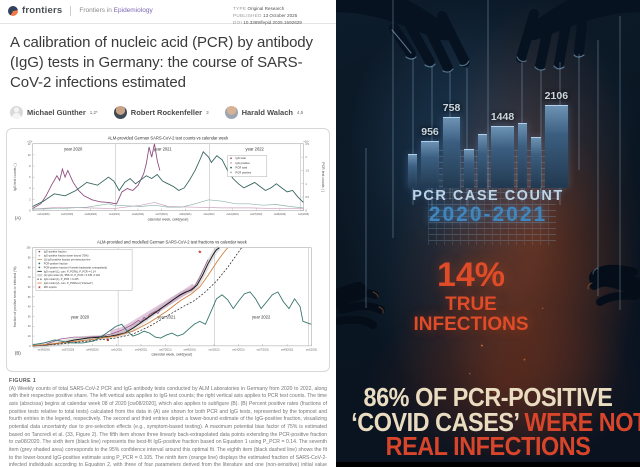 Image resolution: width=640 pixels, height=467 pixels. What do you see at coordinates (488, 396) in the screenshot?
I see `banner-line-1: 86% OF PCR-POSITIVE` at bounding box center [488, 396].